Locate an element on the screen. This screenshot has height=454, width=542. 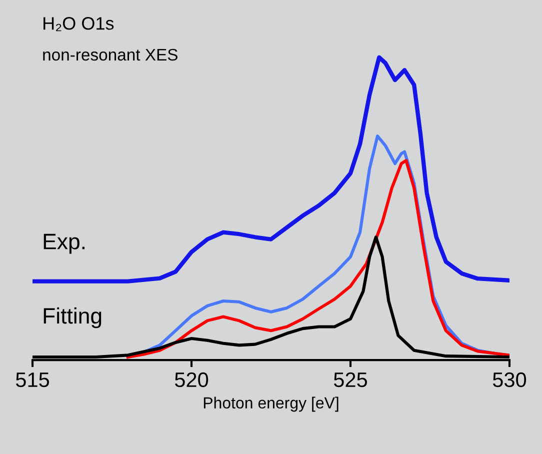
annotation: Exp. is located at coordinates (64, 244).